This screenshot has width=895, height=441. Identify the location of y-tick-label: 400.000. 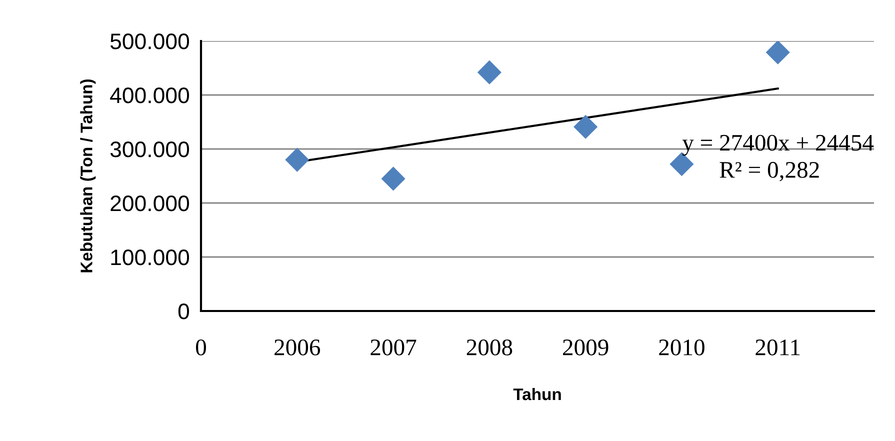
(150, 96).